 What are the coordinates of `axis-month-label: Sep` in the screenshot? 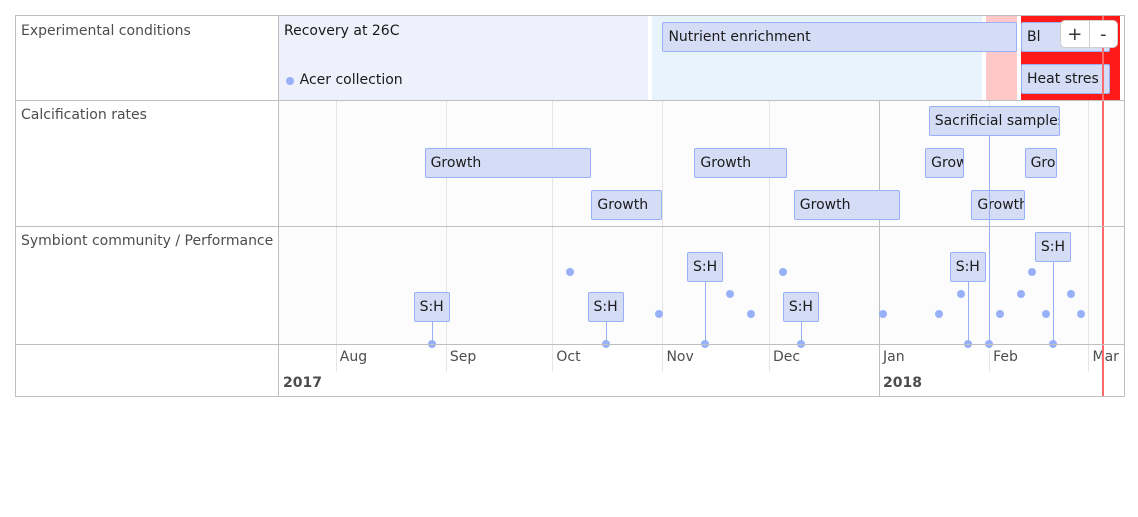 It's located at (463, 357).